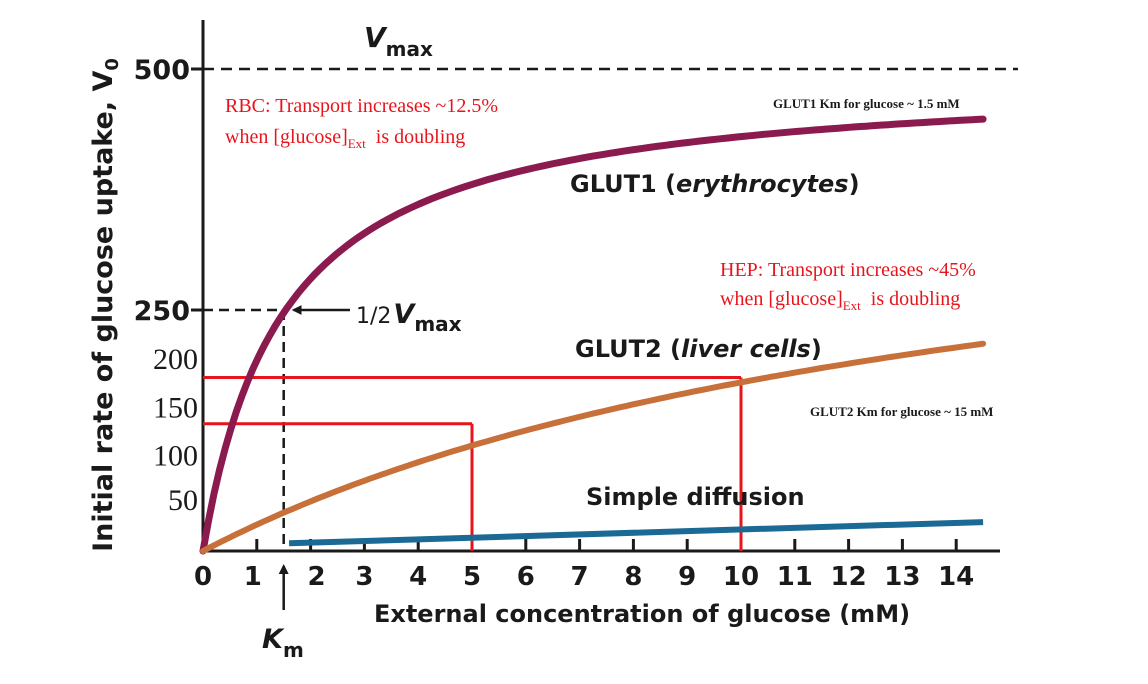  I want to click on rbc-annotation-line2: when [glucose]Ext is doubling, so click(345, 138).